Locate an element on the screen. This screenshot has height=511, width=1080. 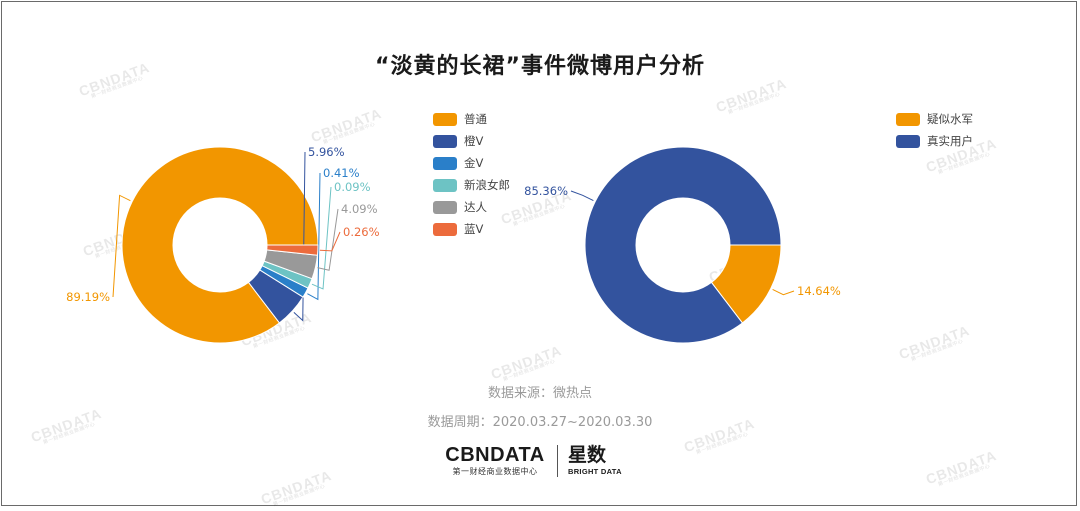
cbndata-logo: CBNDATA 第一财经商业数据中心 is located at coordinates (495, 461).